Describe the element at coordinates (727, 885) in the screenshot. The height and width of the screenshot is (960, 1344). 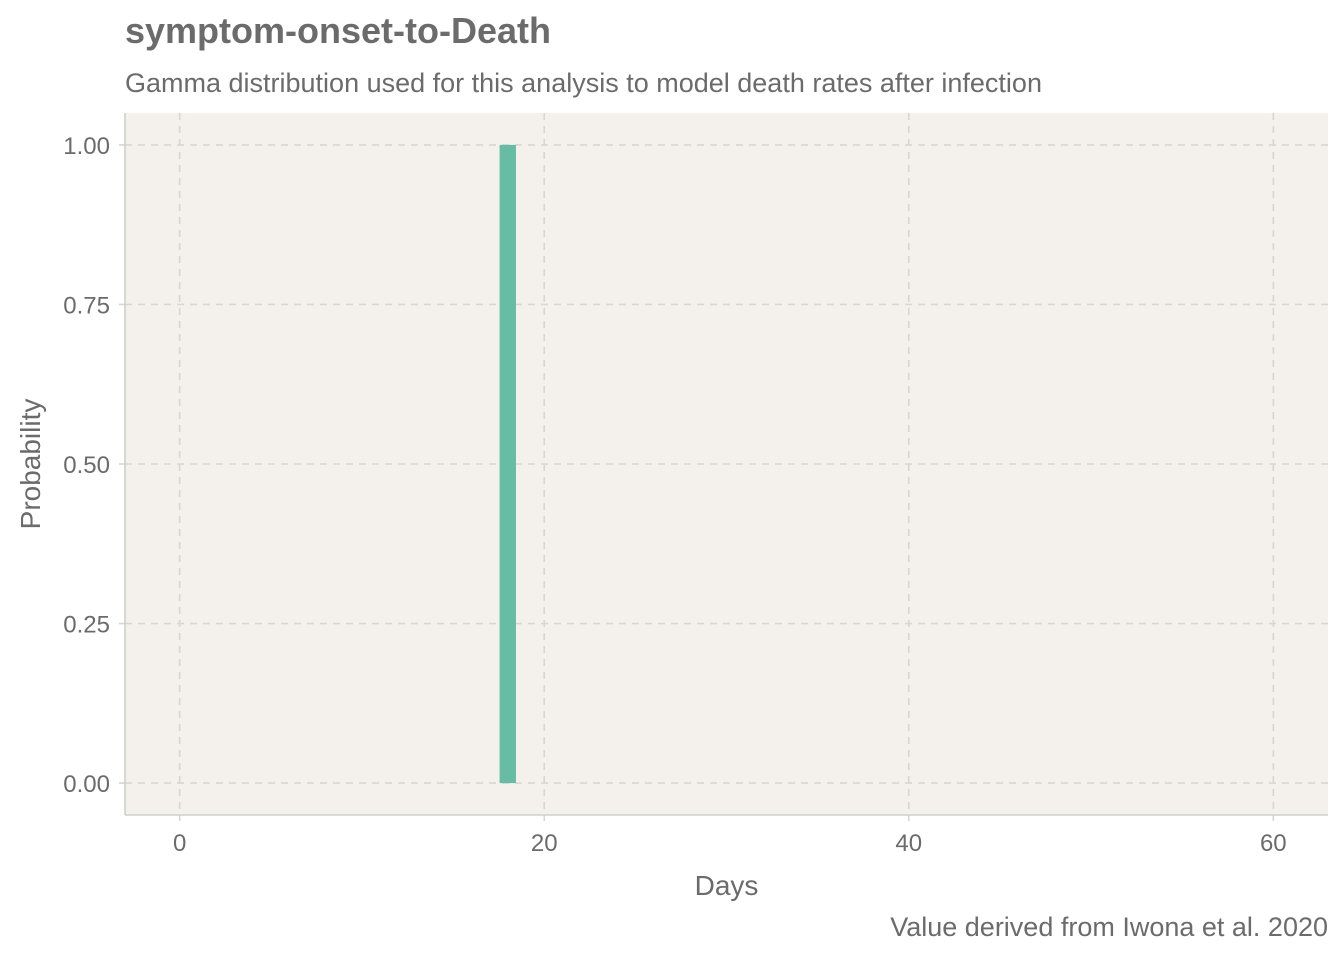
I see `x-axis-label: Days` at that location.